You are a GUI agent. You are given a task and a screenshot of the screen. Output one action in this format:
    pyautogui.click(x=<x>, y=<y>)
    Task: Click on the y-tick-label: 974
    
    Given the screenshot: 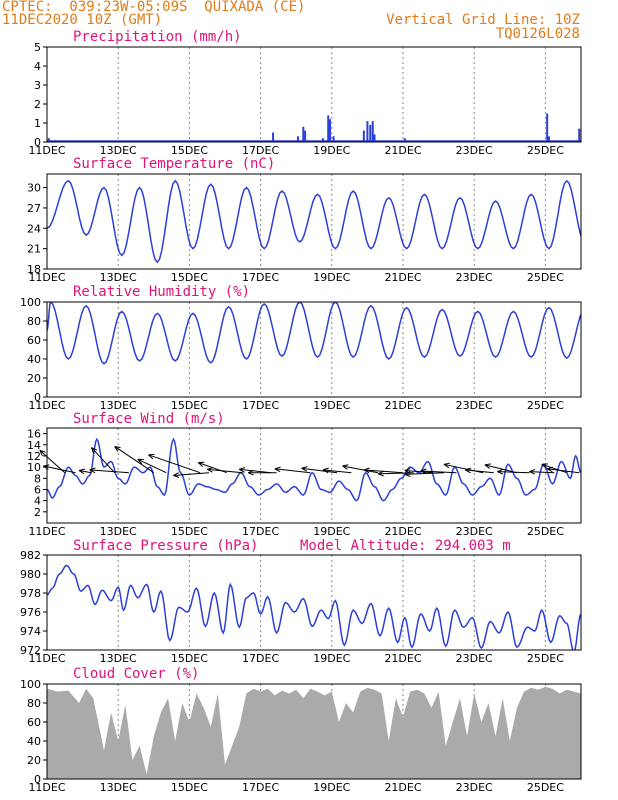 What is the action you would take?
    pyautogui.click(x=30, y=631)
    